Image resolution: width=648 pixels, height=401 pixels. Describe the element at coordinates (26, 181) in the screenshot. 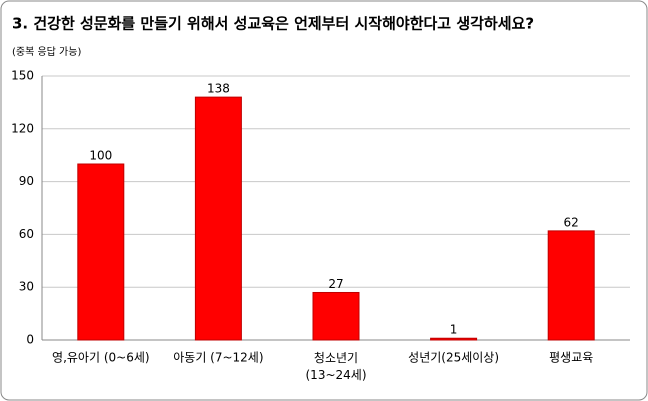

I see `y-tick-label: 90` at that location.